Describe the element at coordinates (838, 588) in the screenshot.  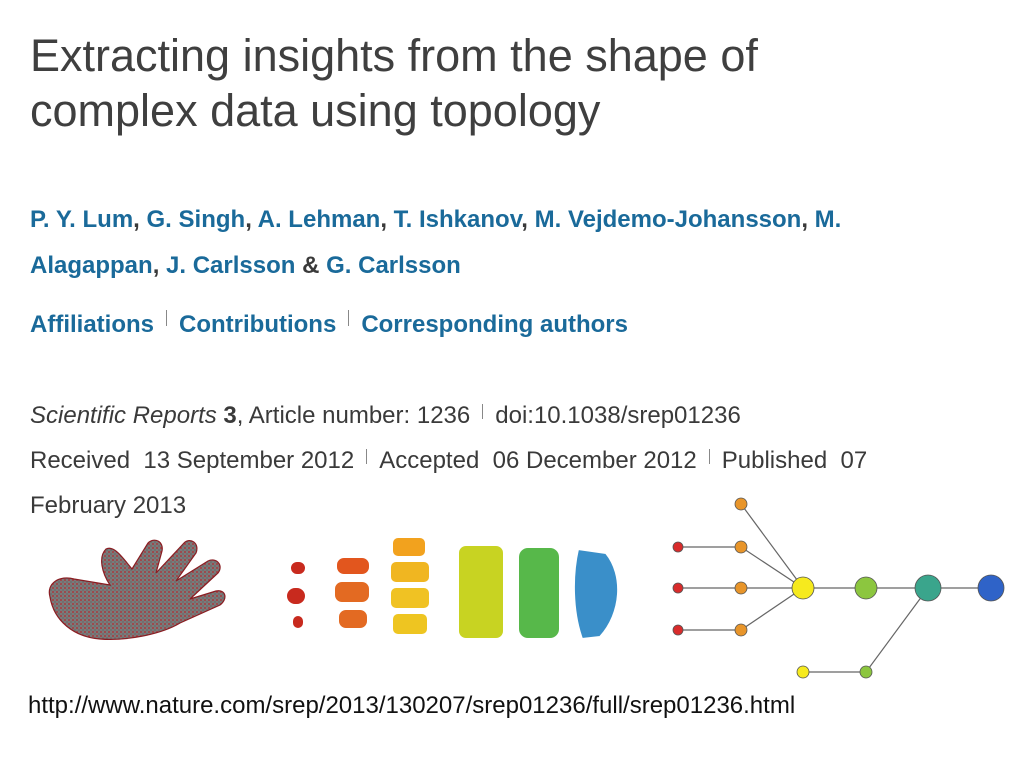
I see `topological-network-graph-icon` at that location.